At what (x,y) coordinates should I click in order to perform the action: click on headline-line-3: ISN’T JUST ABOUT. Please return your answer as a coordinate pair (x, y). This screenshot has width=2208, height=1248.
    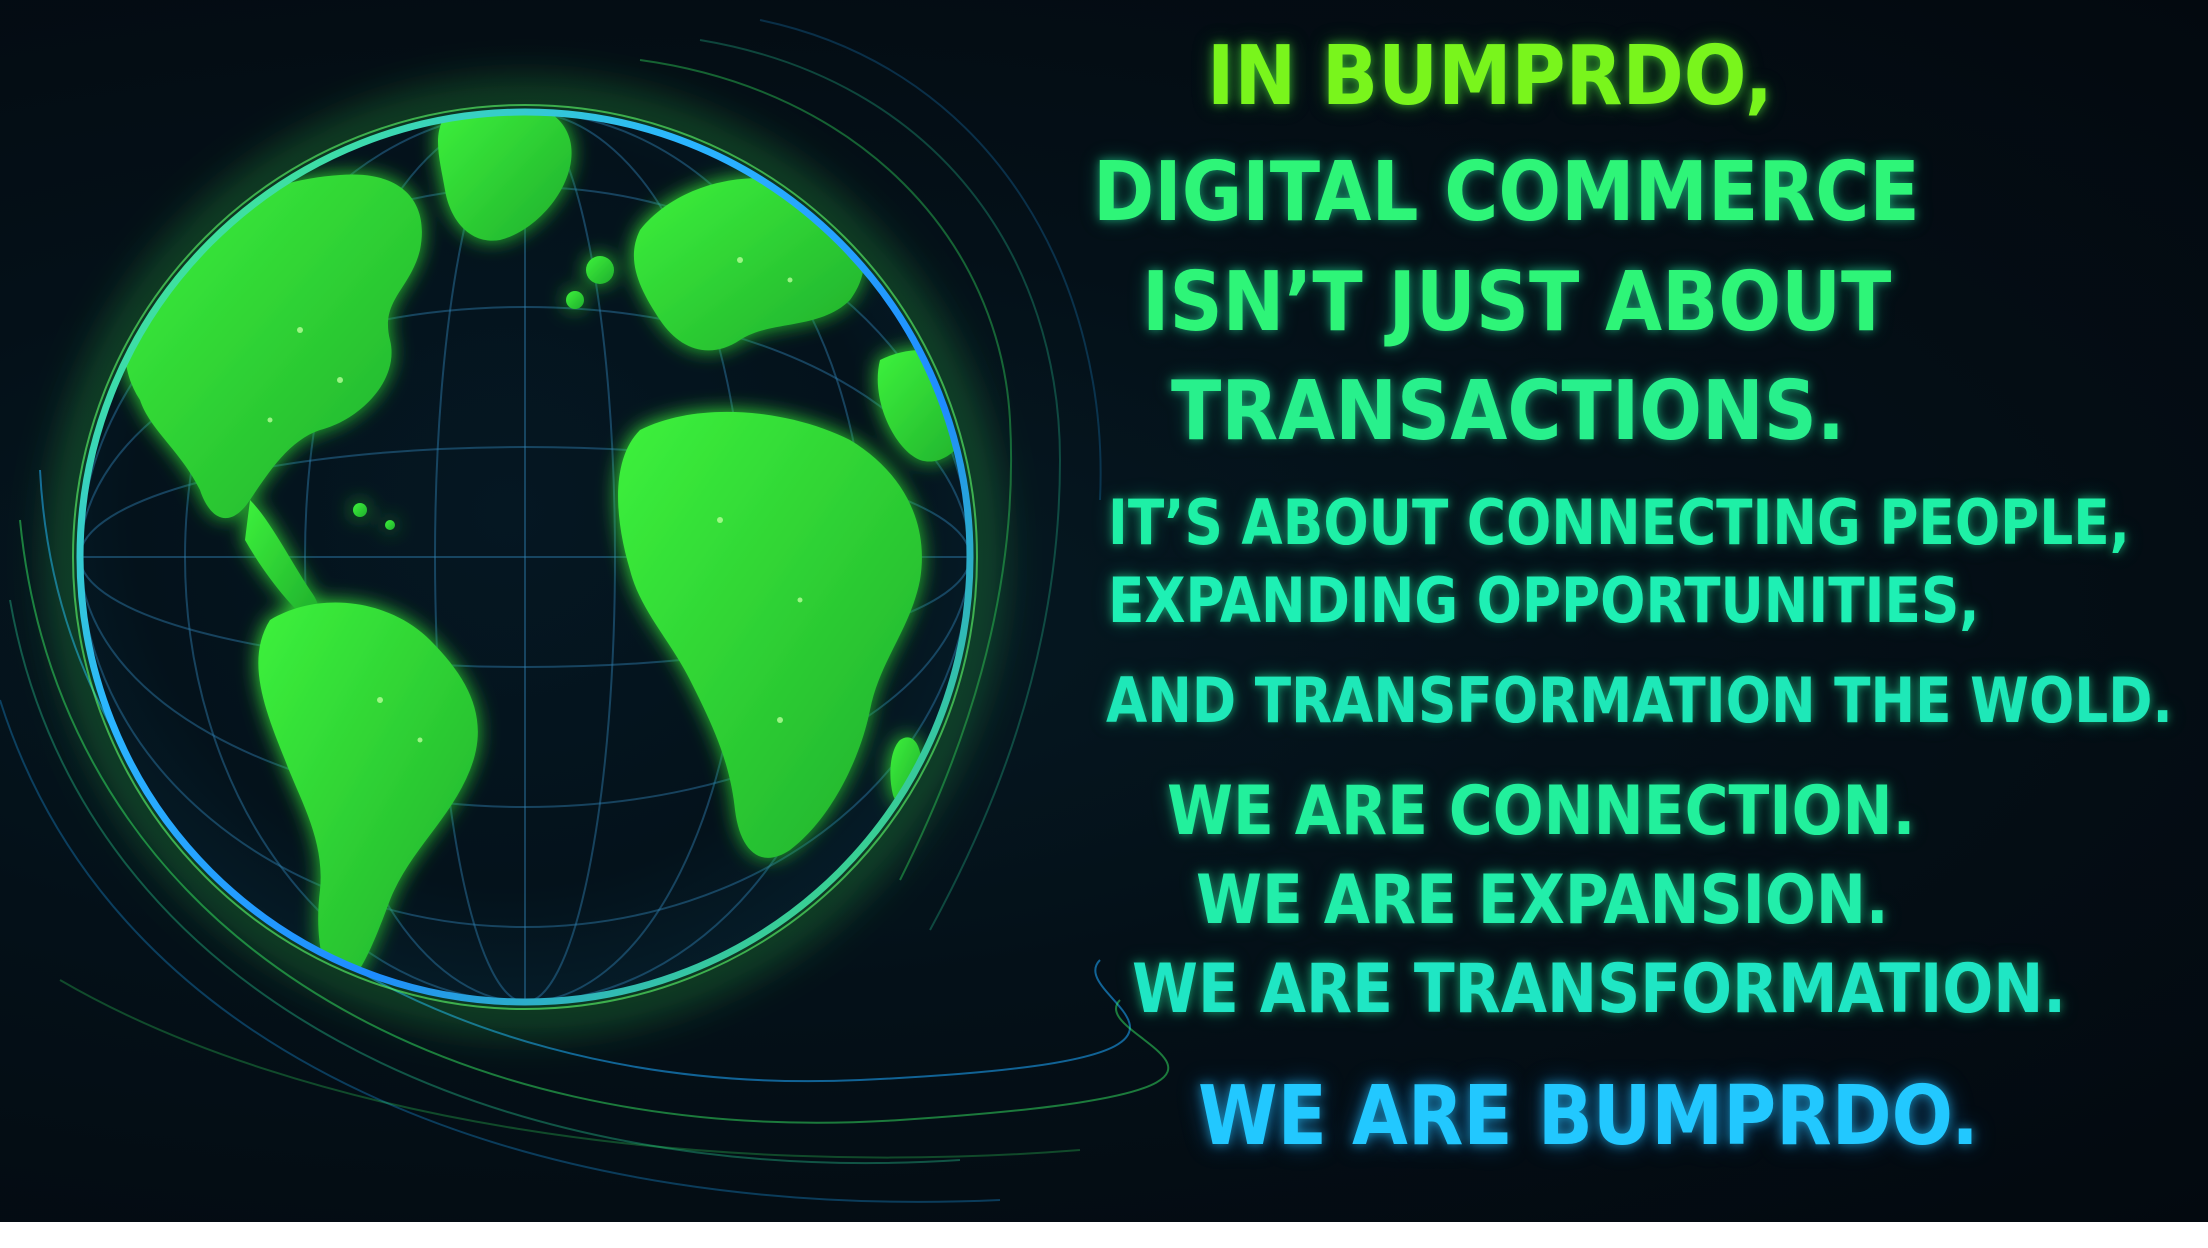
    Looking at the image, I should click on (1517, 302).